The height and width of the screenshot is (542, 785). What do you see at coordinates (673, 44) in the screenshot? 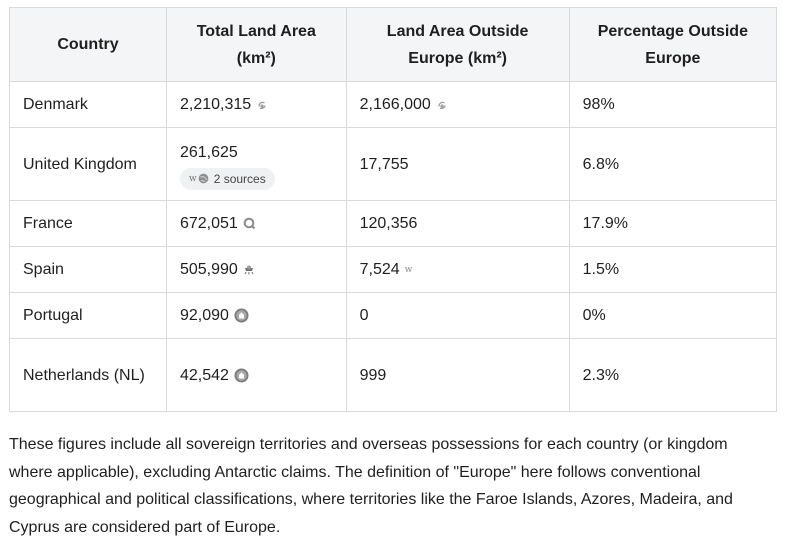
I see `header-percentage-outside-europe: Percentage Outside Europe` at bounding box center [673, 44].